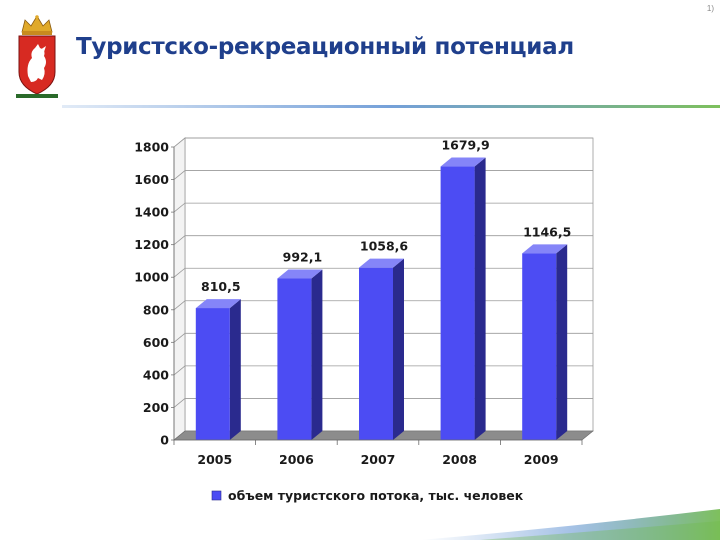  Describe the element at coordinates (214, 459) in the screenshot. I see `x-tick-label: 2005` at that location.